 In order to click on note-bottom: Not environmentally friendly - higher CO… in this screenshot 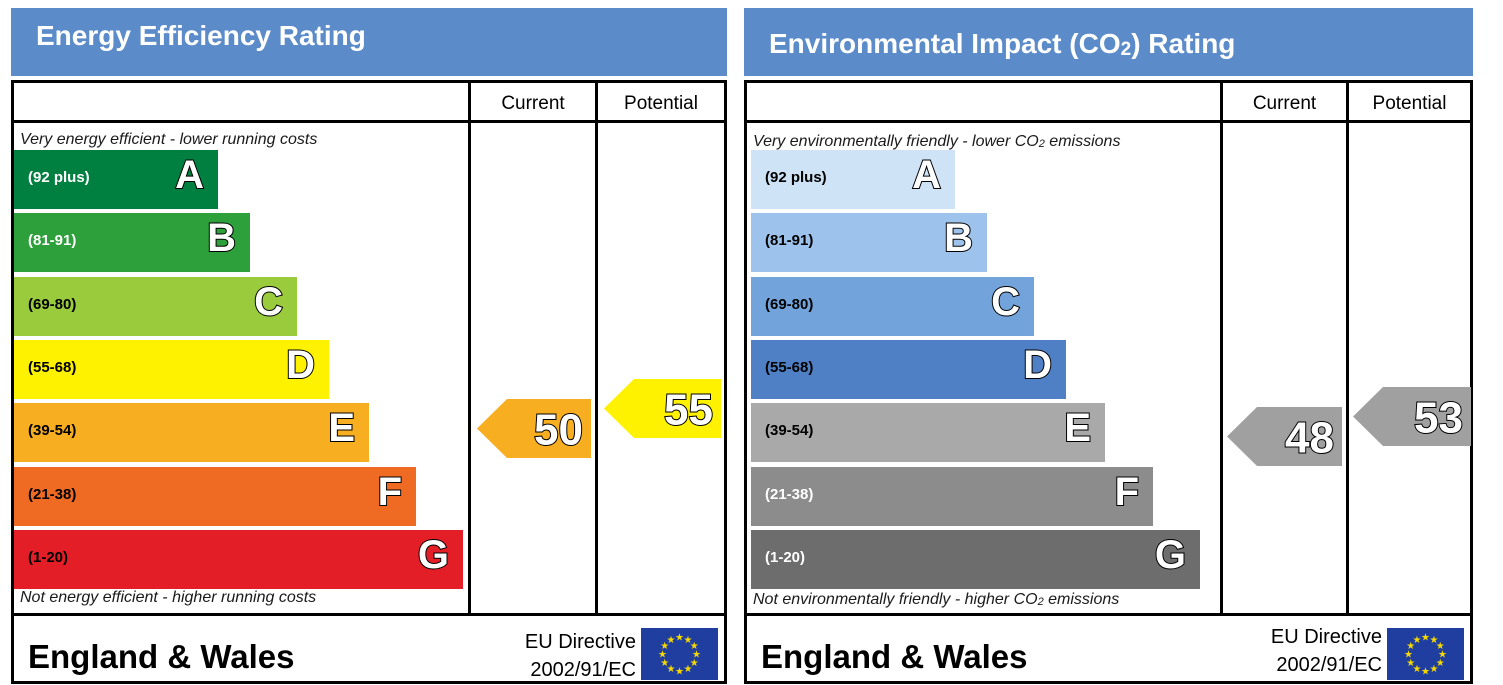, I will do `click(936, 599)`.